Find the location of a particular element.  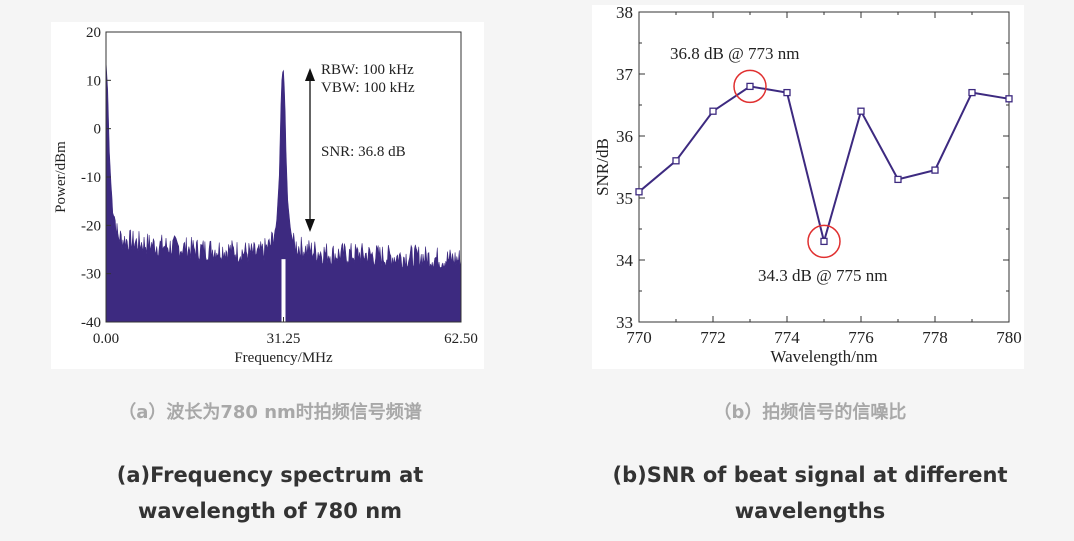

snr-arrow-head-up is located at coordinates (310, 74).